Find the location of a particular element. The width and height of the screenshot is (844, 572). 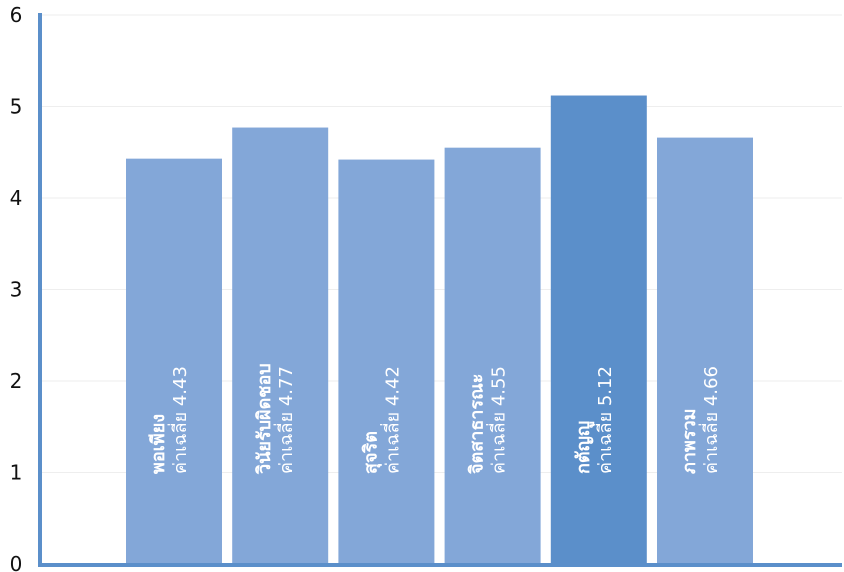

bar-value-label: ค่าเฉลี่ย 4.77 is located at coordinates (285, 420).